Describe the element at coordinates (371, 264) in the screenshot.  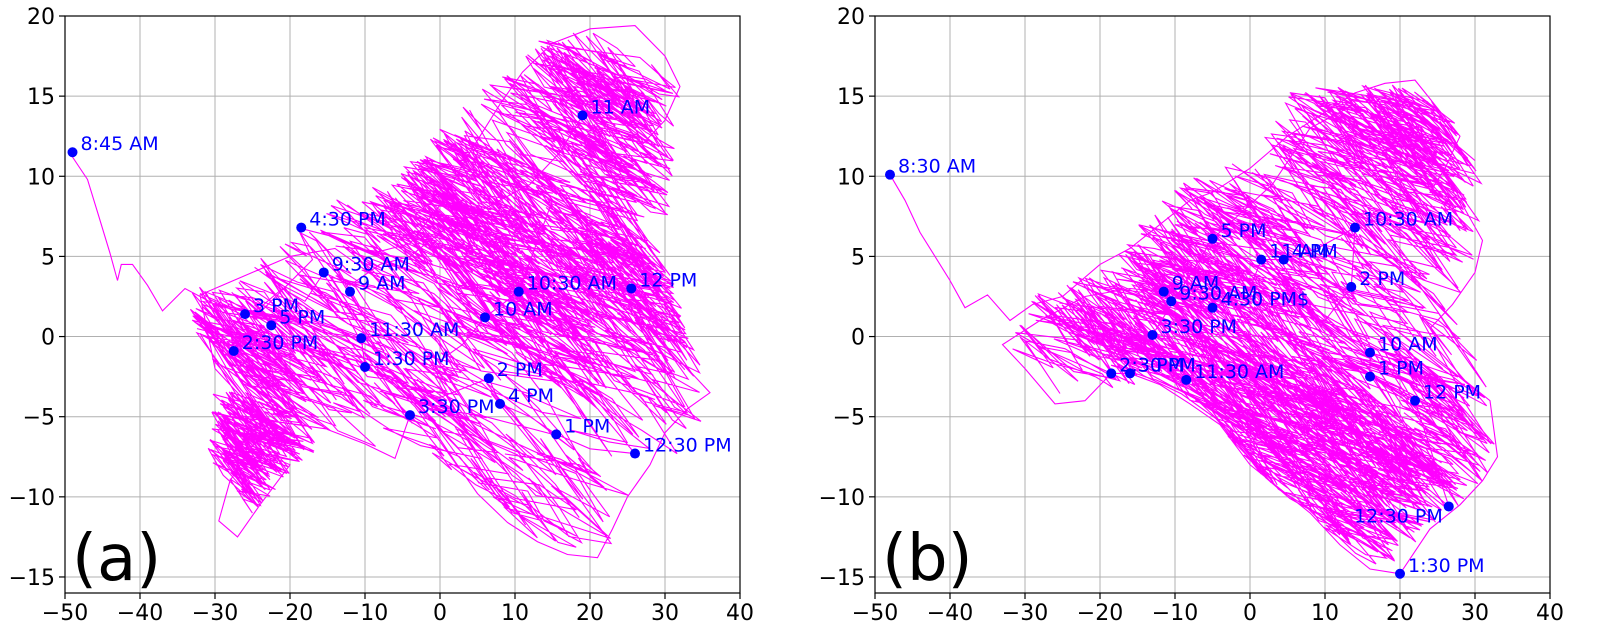
I see `time-point-label: 9:30 AM` at that location.